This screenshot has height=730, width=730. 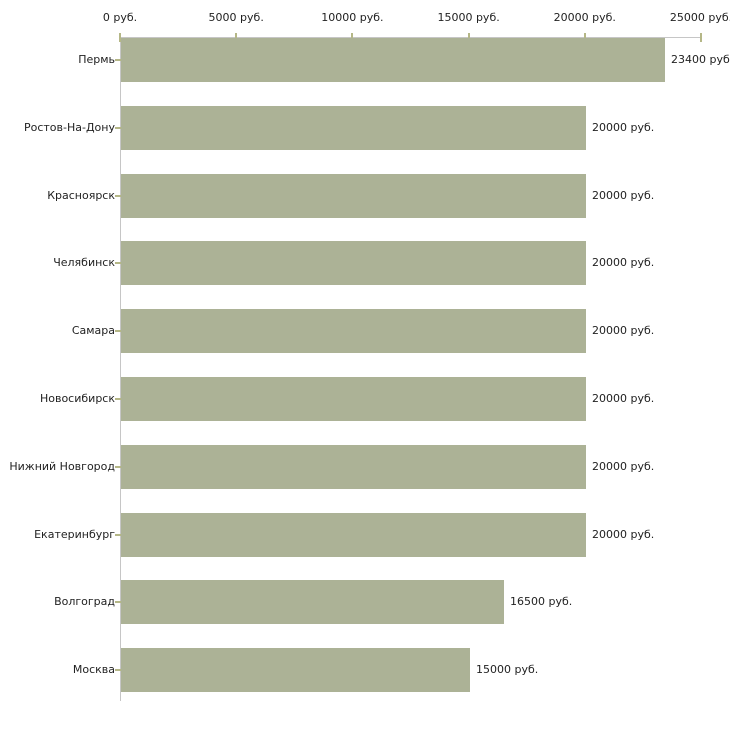 What do you see at coordinates (77, 398) in the screenshot?
I see `category-label: Новосибирск` at bounding box center [77, 398].